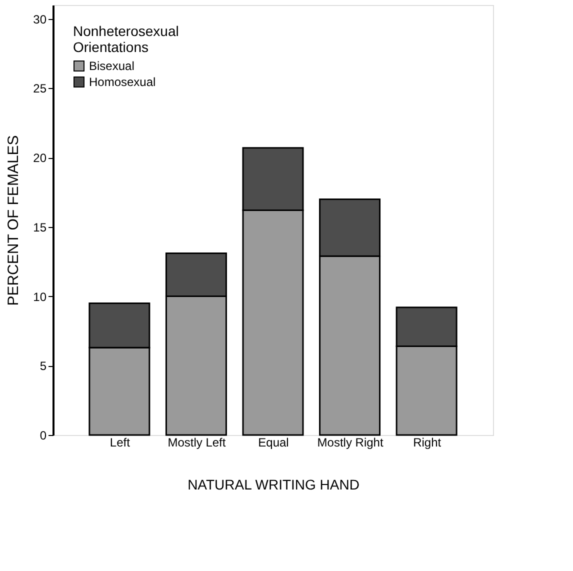 This screenshot has height=571, width=573. Describe the element at coordinates (13, 220) in the screenshot. I see `y-axis-title: PERCENT OF FEMALES` at that location.